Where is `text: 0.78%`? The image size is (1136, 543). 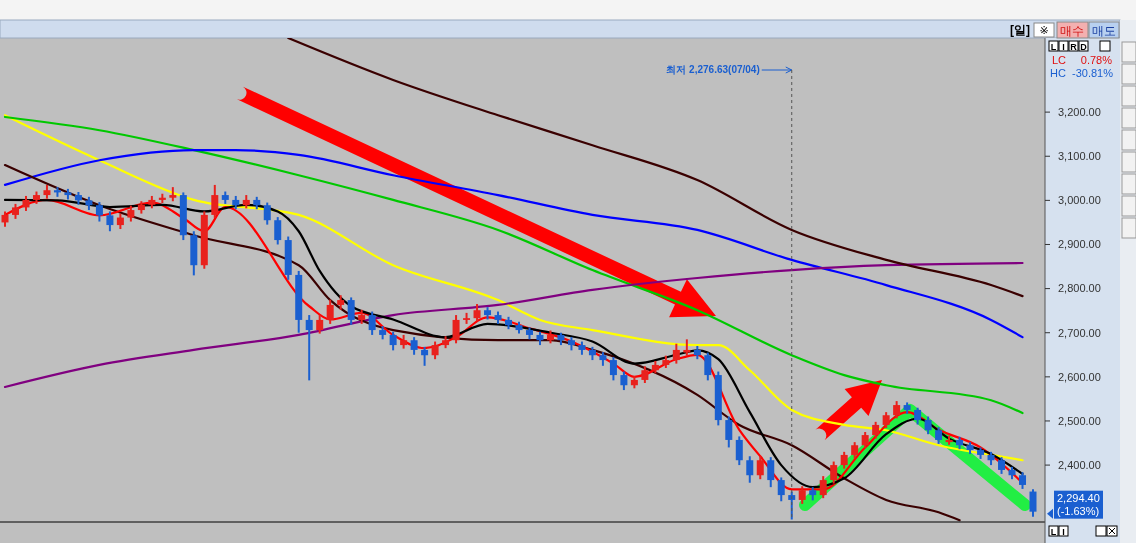
text: 0.78% is located at coordinates (1096, 60).